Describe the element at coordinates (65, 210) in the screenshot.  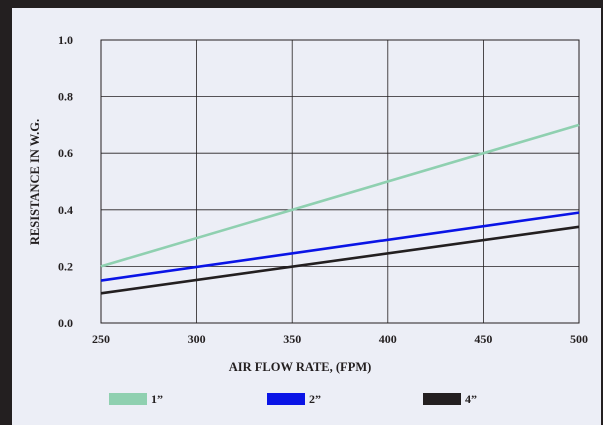
I see `y-tick-label: 0.4` at that location.